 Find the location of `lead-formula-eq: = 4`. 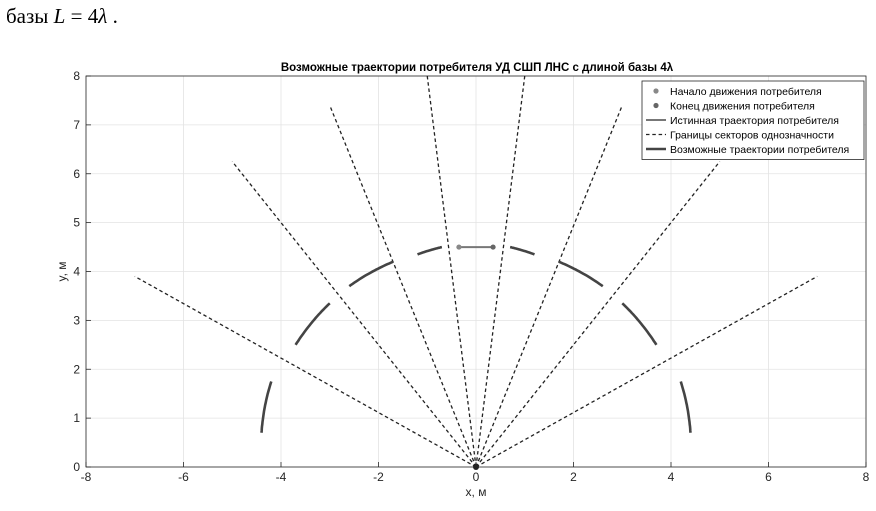

lead-formula-eq: = 4 is located at coordinates (82, 16).